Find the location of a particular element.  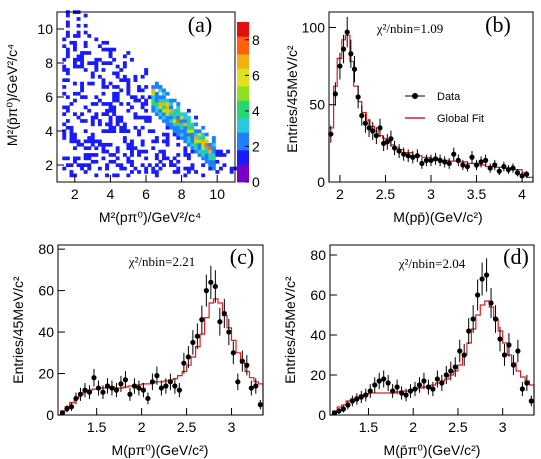

colorbar-tick-label: 2 is located at coordinates (256, 146).